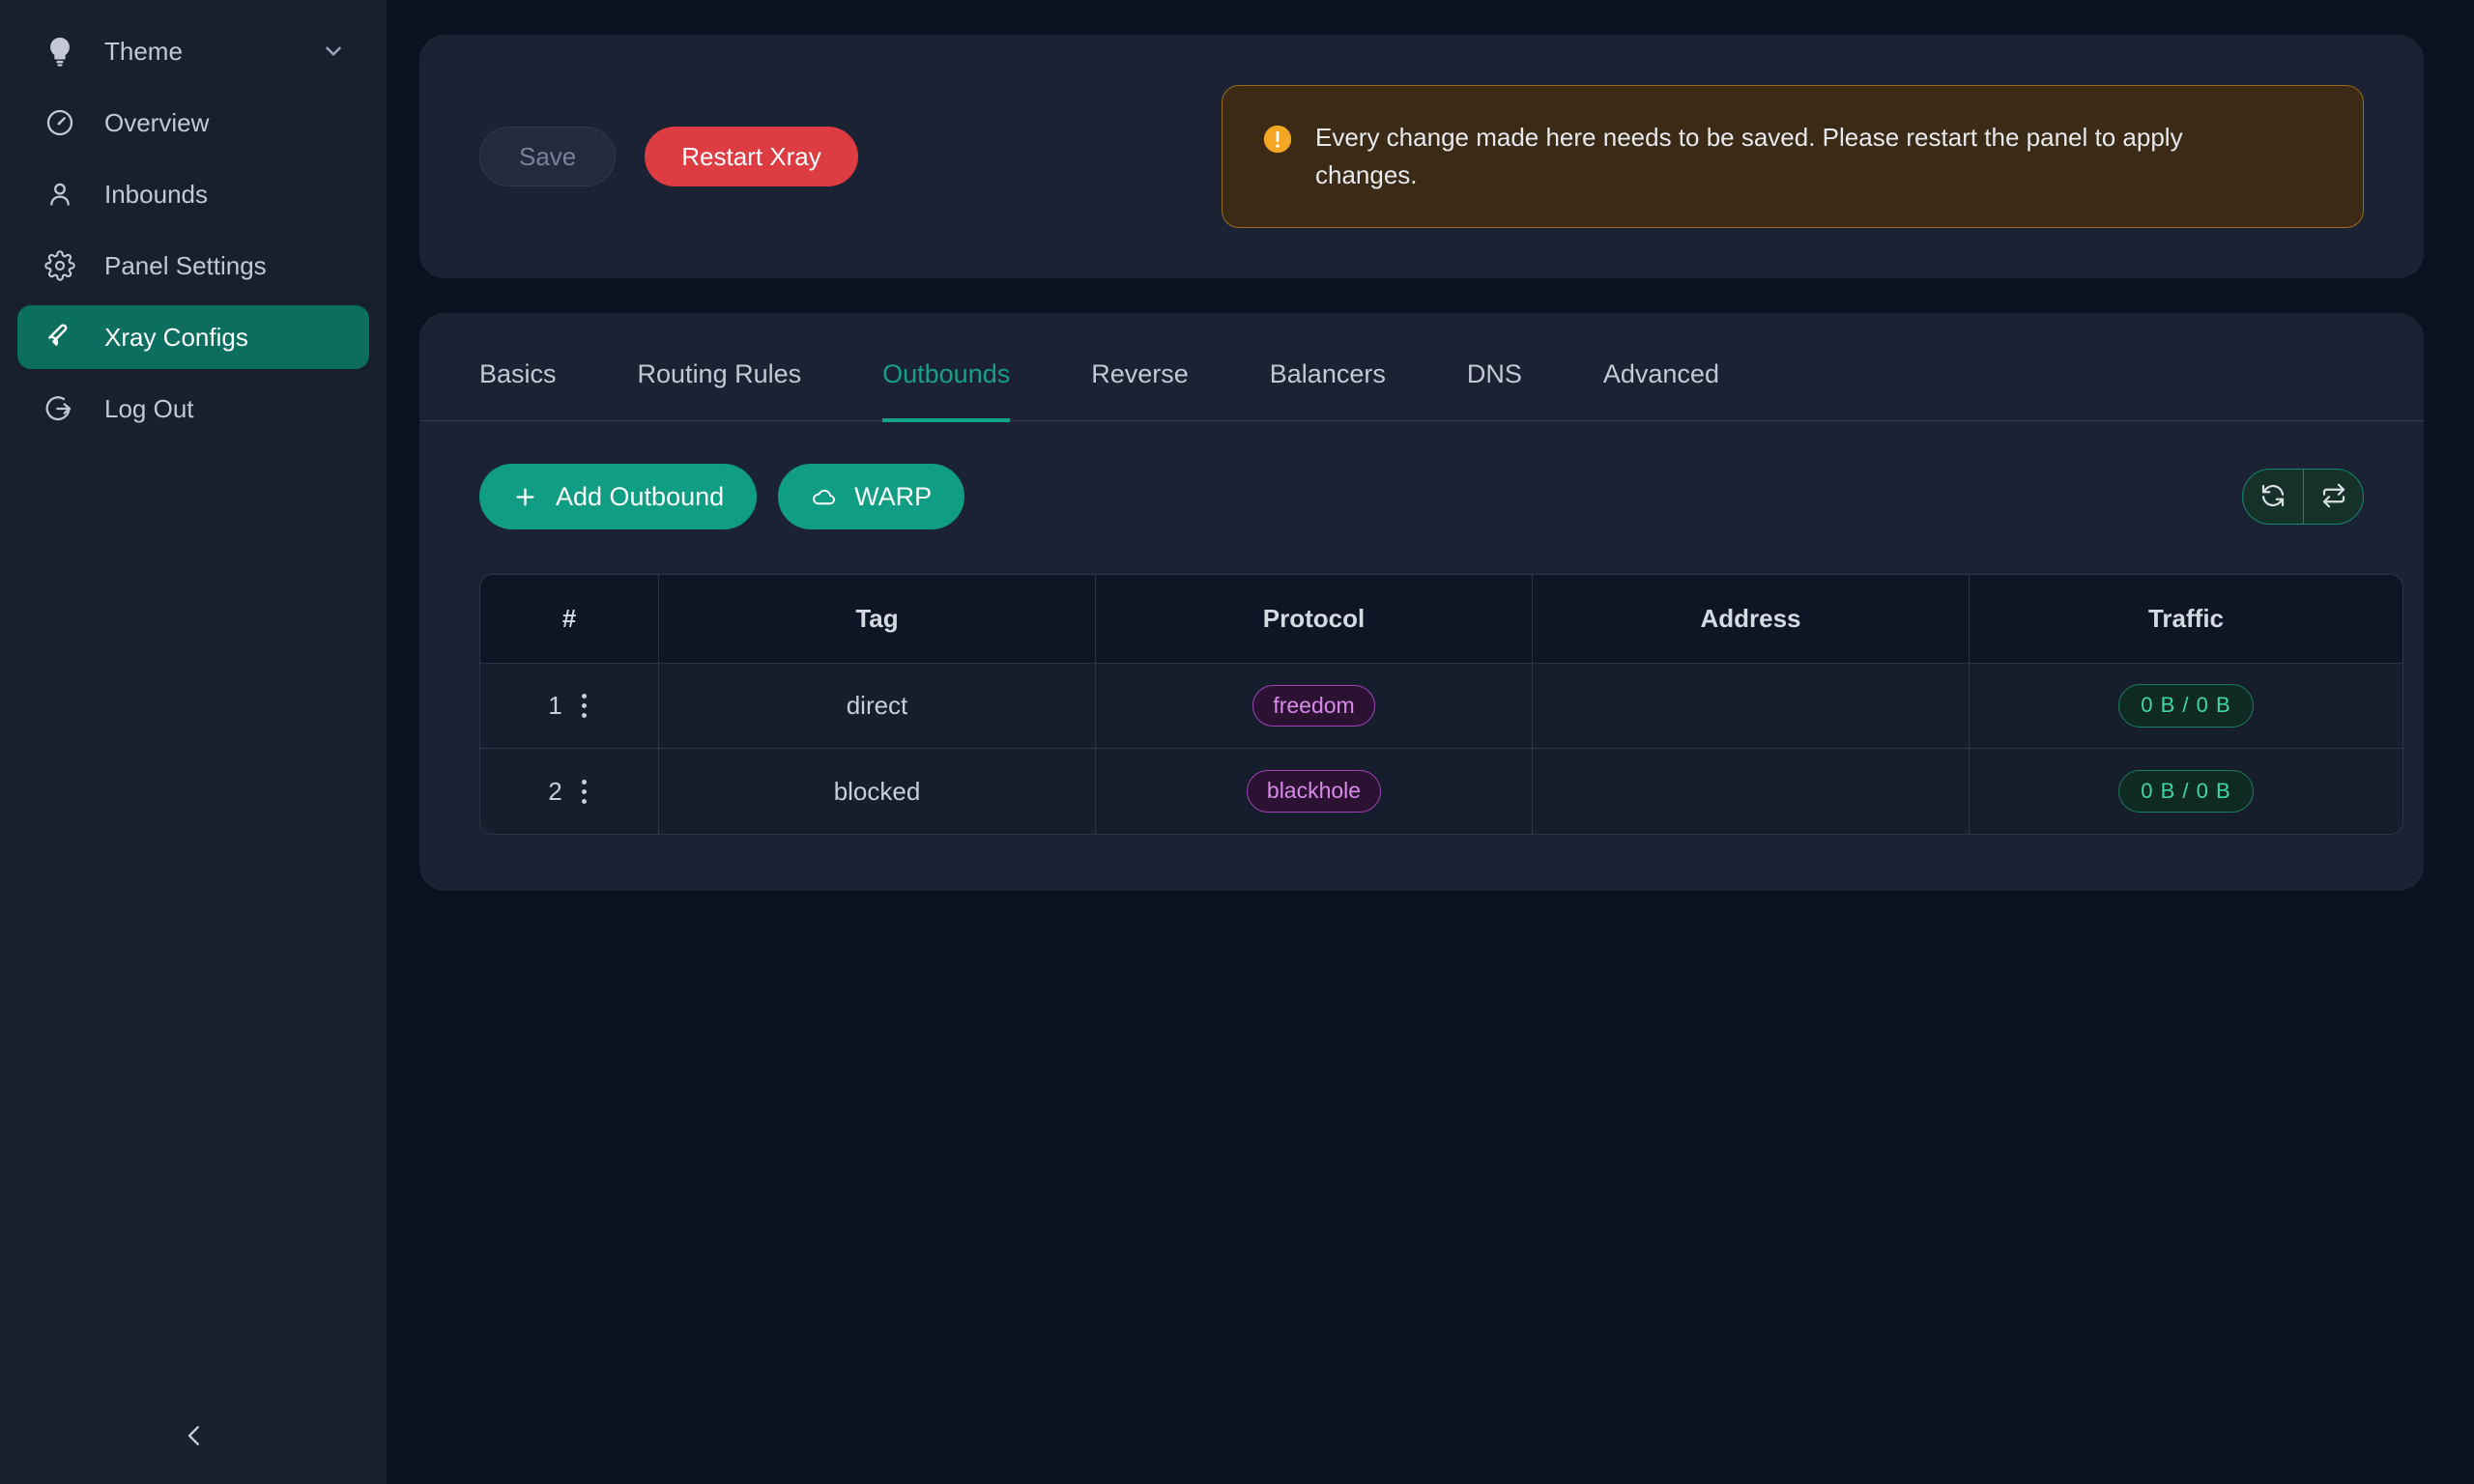  Describe the element at coordinates (878, 792) in the screenshot. I see `cell-tag: blocked` at that location.